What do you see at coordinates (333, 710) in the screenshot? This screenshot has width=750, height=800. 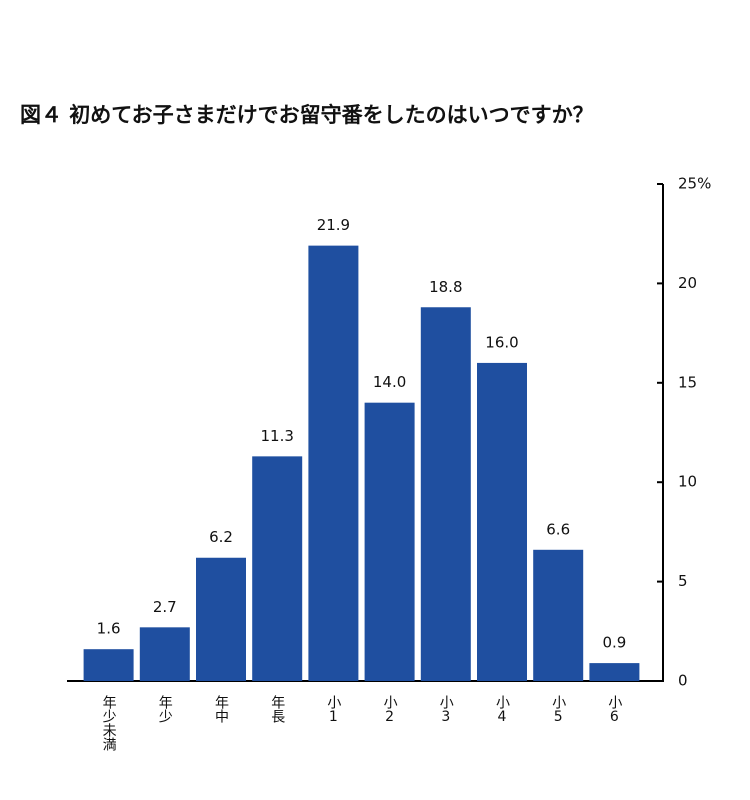 I see `x-tick-label: 小1` at bounding box center [333, 710].